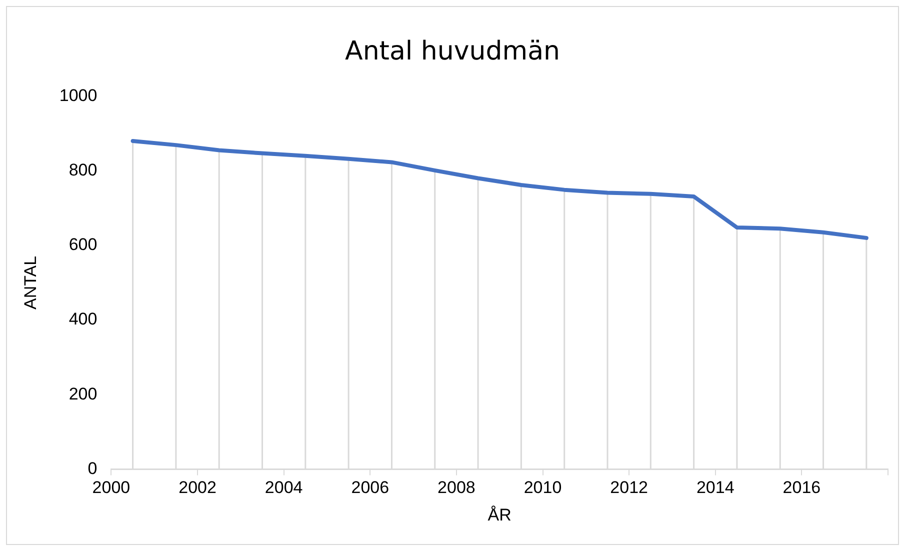  What do you see at coordinates (801, 488) in the screenshot?
I see `x-tick-label: 2016` at bounding box center [801, 488].